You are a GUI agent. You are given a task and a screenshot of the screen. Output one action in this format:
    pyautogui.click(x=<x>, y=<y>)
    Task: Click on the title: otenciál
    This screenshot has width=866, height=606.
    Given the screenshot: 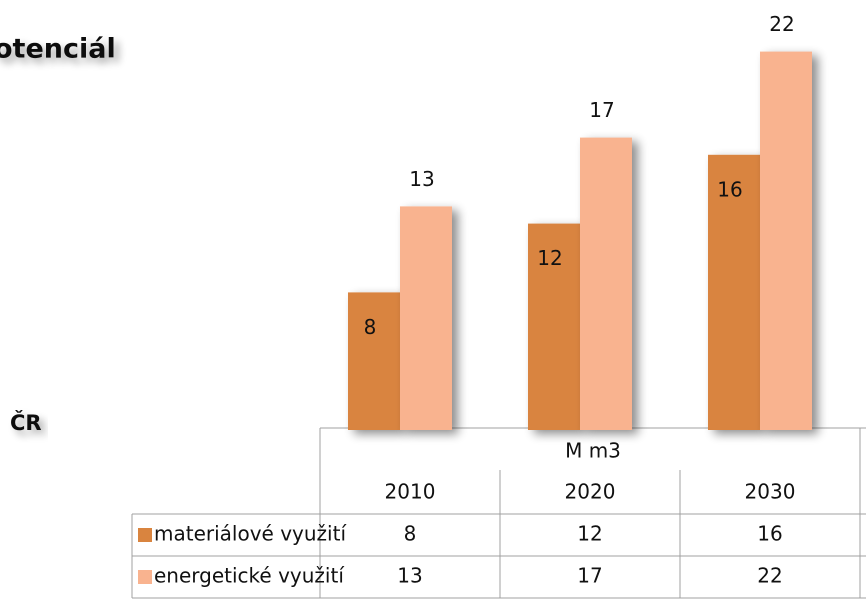 What is the action you would take?
    pyautogui.click(x=58, y=49)
    